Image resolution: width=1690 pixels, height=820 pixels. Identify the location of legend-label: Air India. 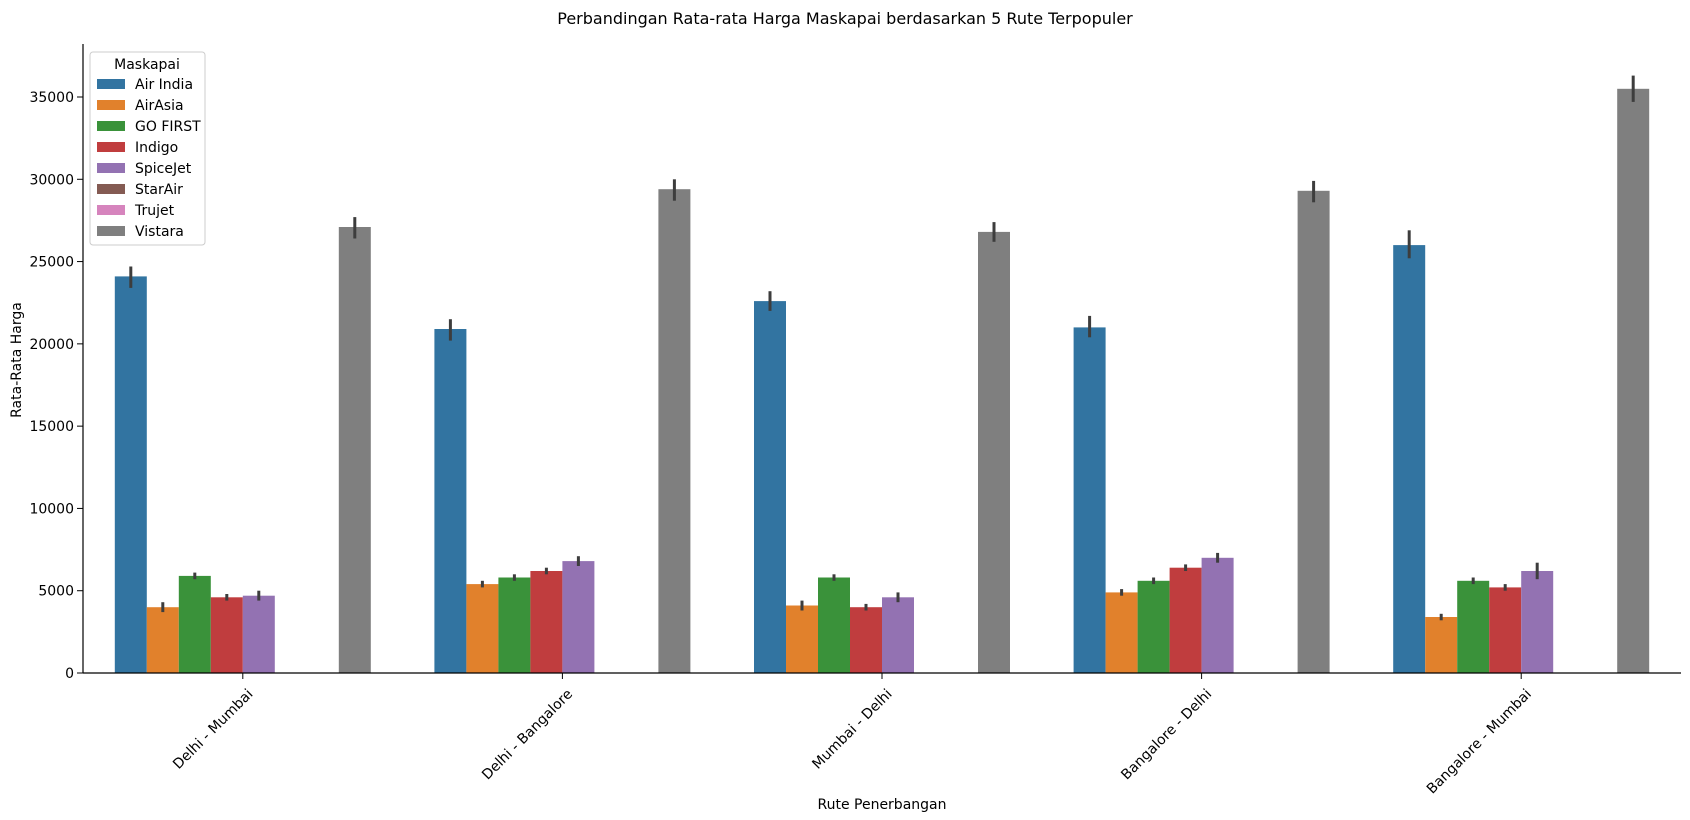
(164, 85).